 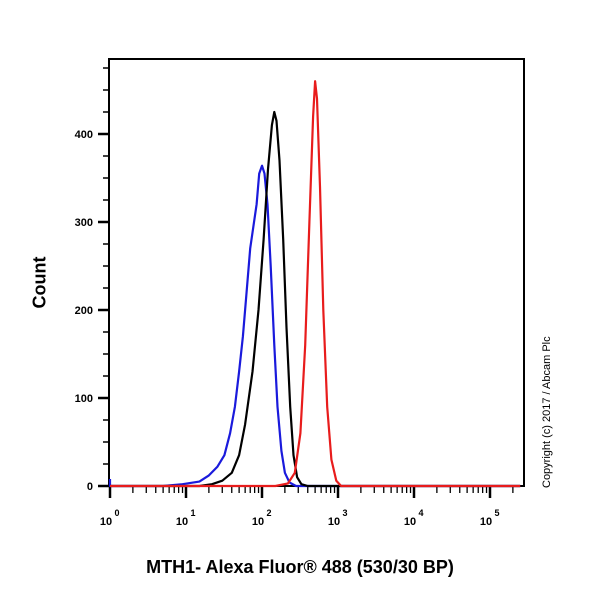 I want to click on y-tick-label: 300, so click(x=84, y=223).